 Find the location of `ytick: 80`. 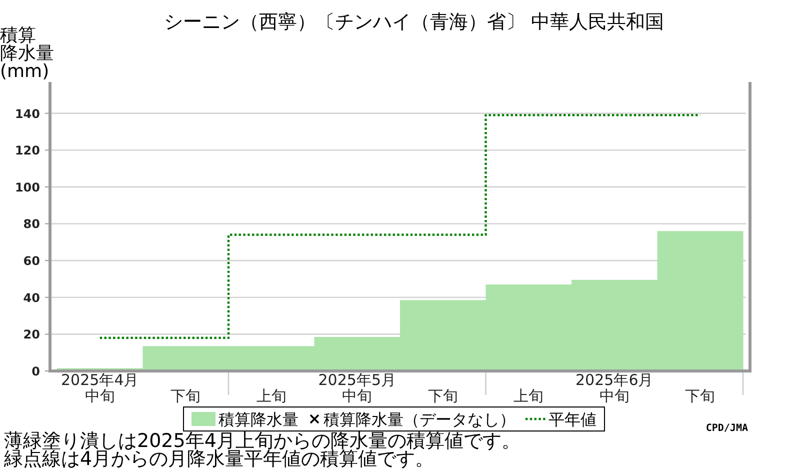

ytick: 80 is located at coordinates (31, 224).